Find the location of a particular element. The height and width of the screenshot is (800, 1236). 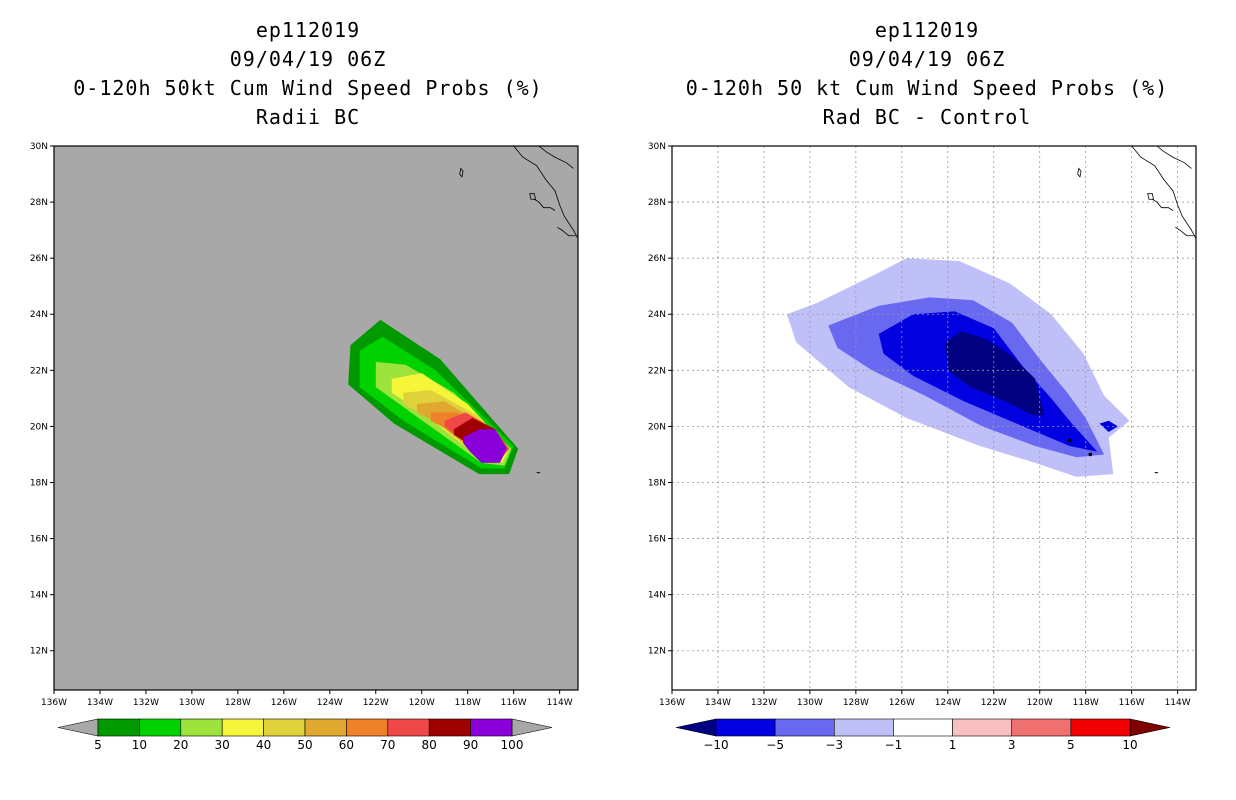

colorbar: 5 10 20 30 40 50 60 70 80 90 100 is located at coordinates (305, 735).